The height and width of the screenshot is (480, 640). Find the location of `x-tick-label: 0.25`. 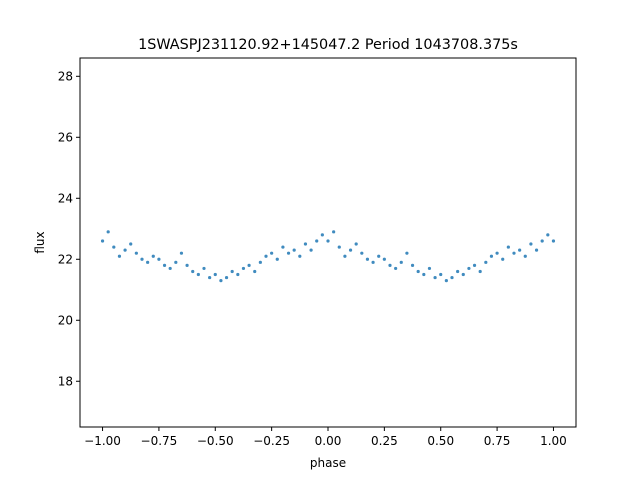

x-tick-label: 0.25 is located at coordinates (384, 441).